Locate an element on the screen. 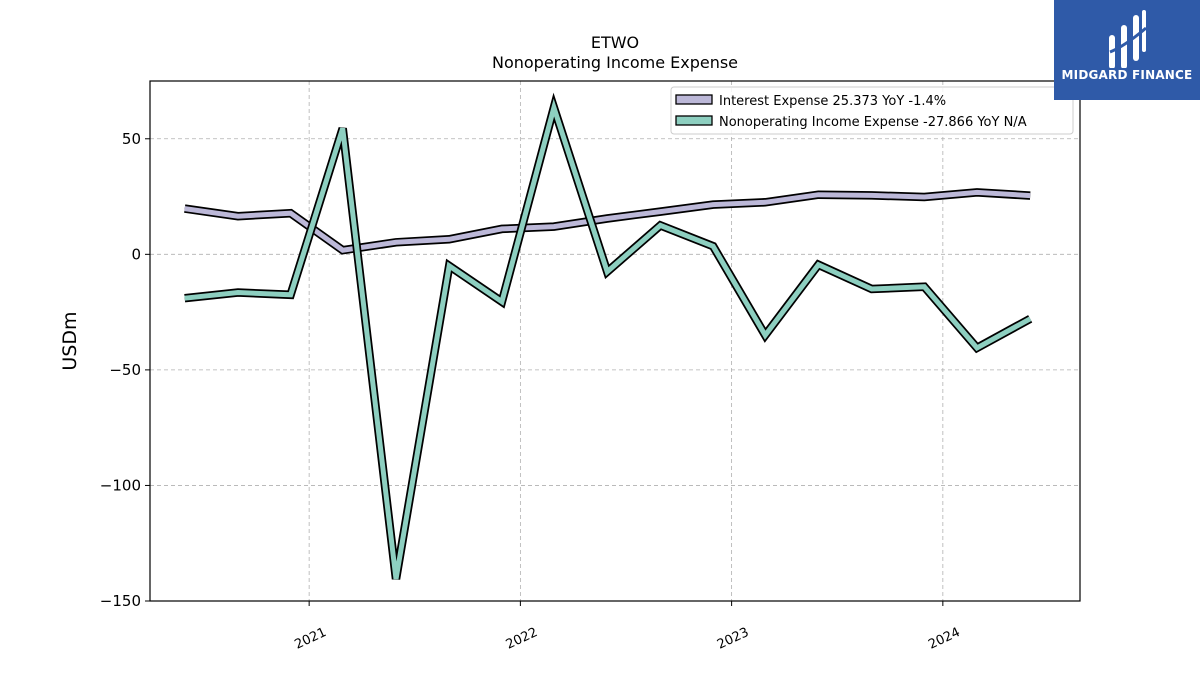 The height and width of the screenshot is (675, 1200). x-tick-label: 2021 is located at coordinates (311, 639).